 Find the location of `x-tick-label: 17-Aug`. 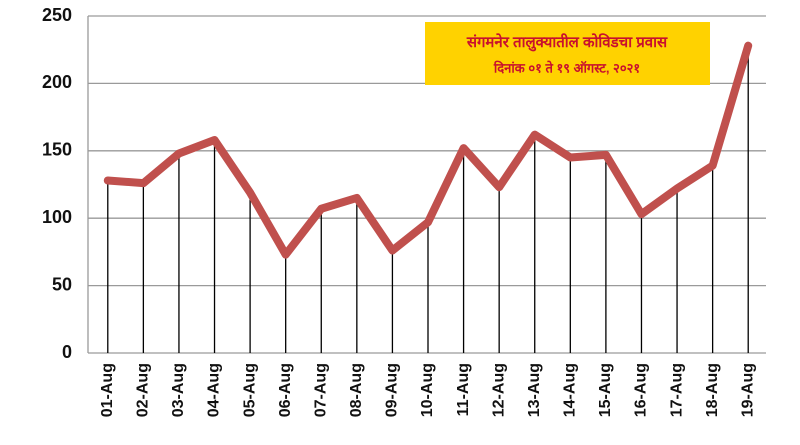

x-tick-label: 17-Aug is located at coordinates (676, 390).